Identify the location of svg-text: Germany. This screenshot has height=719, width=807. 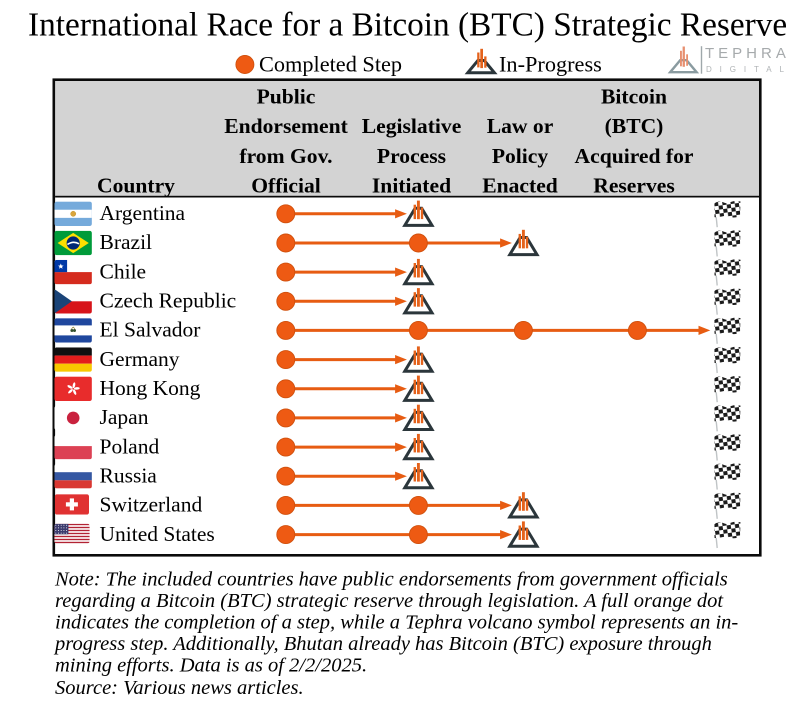
(140, 359).